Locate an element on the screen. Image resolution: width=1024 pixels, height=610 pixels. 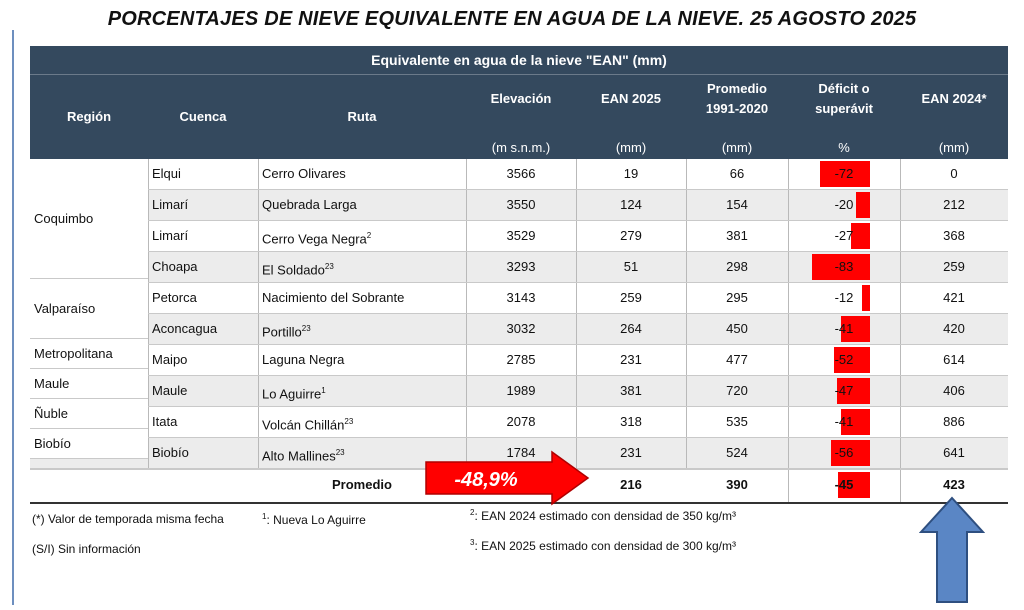
cuenca-cell: Aconcagua is located at coordinates (185, 328).